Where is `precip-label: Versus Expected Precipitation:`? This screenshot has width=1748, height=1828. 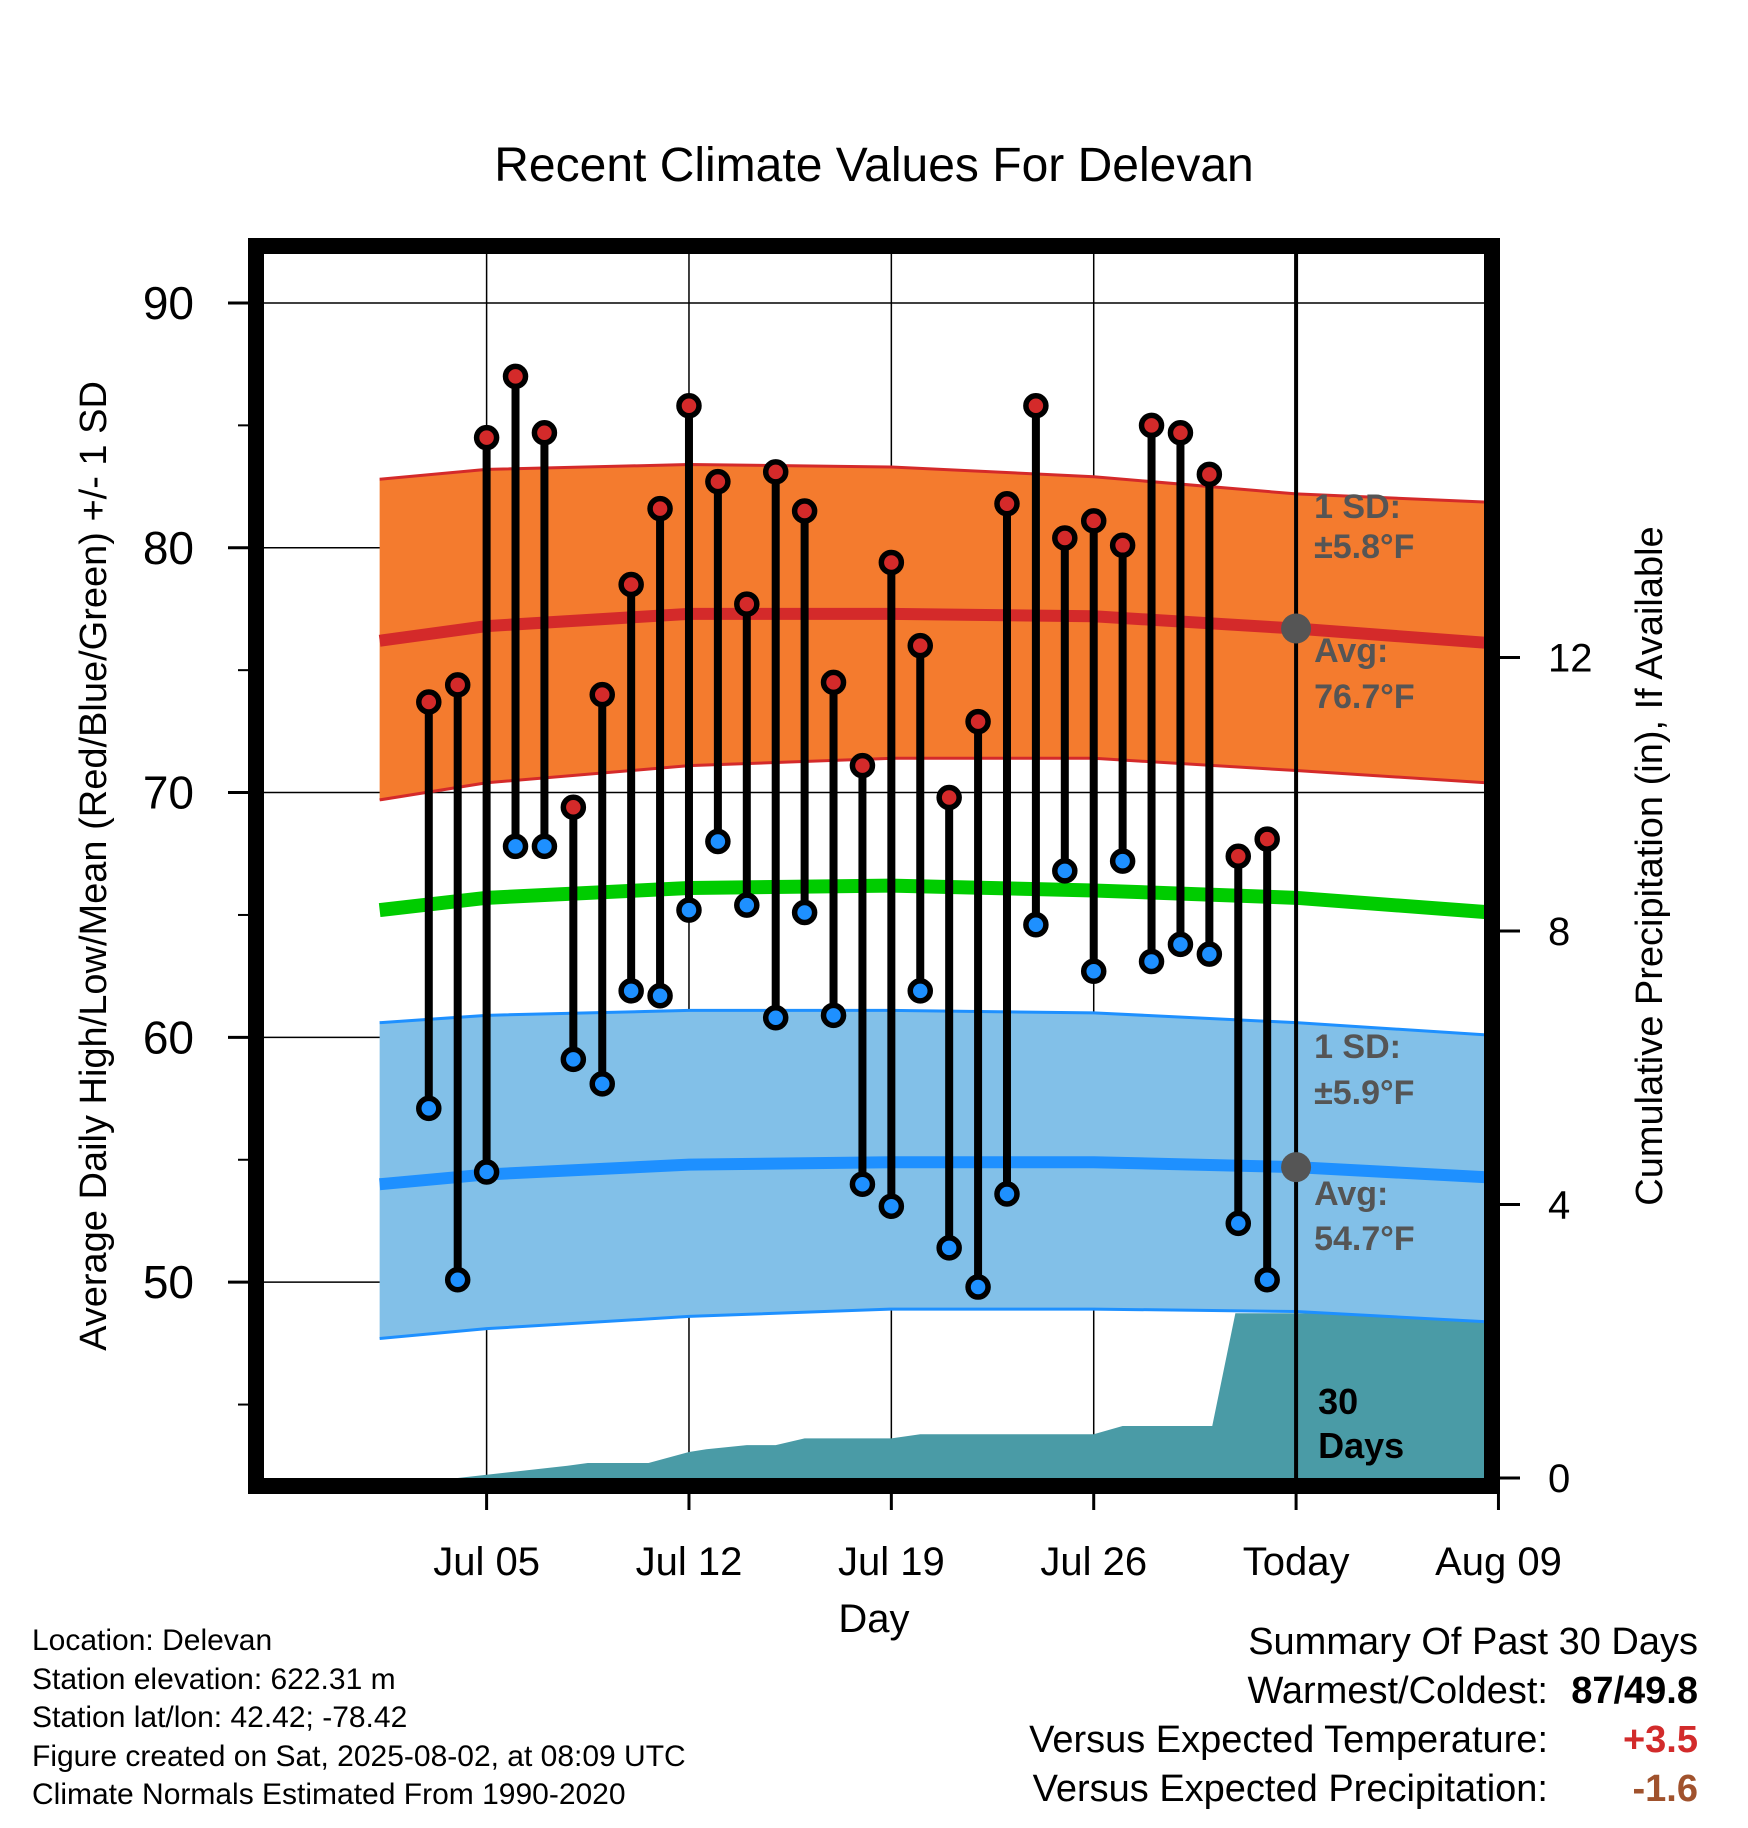
precip-label: Versus Expected Precipitation: is located at coordinates (1290, 1789).